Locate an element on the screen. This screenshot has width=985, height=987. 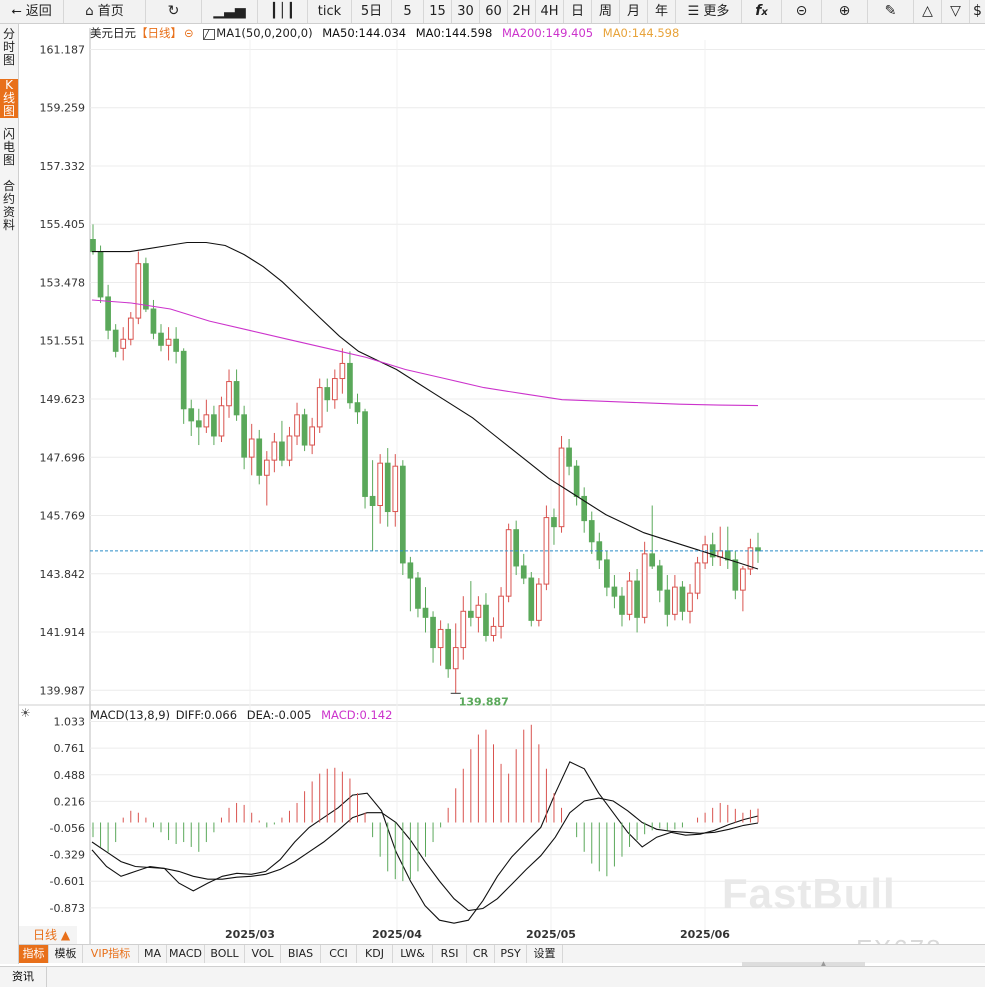
zoom-in-icon: ⊕ is located at coordinates (845, 11).